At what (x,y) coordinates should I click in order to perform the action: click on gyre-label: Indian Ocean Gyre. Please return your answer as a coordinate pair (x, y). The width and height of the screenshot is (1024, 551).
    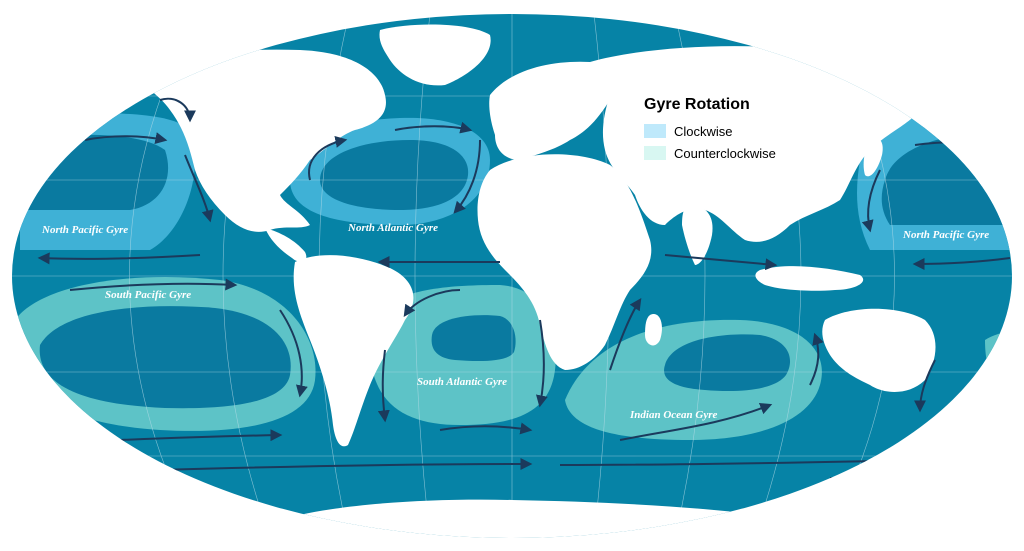
    Looking at the image, I should click on (673, 415).